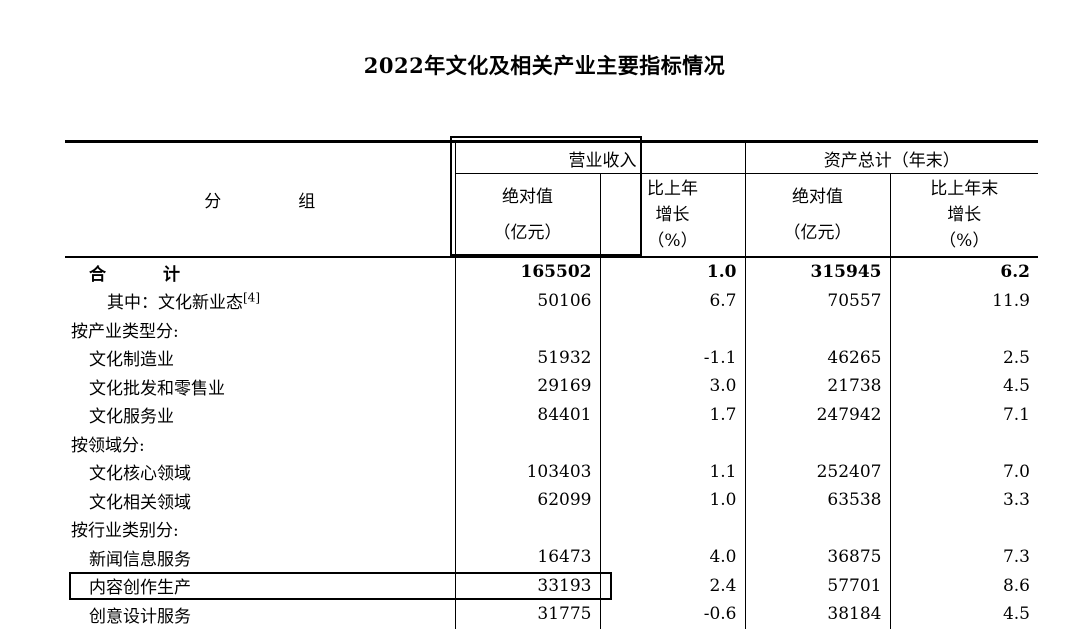 The width and height of the screenshot is (1089, 633). I want to click on cell-rev: 31775, so click(527, 614).